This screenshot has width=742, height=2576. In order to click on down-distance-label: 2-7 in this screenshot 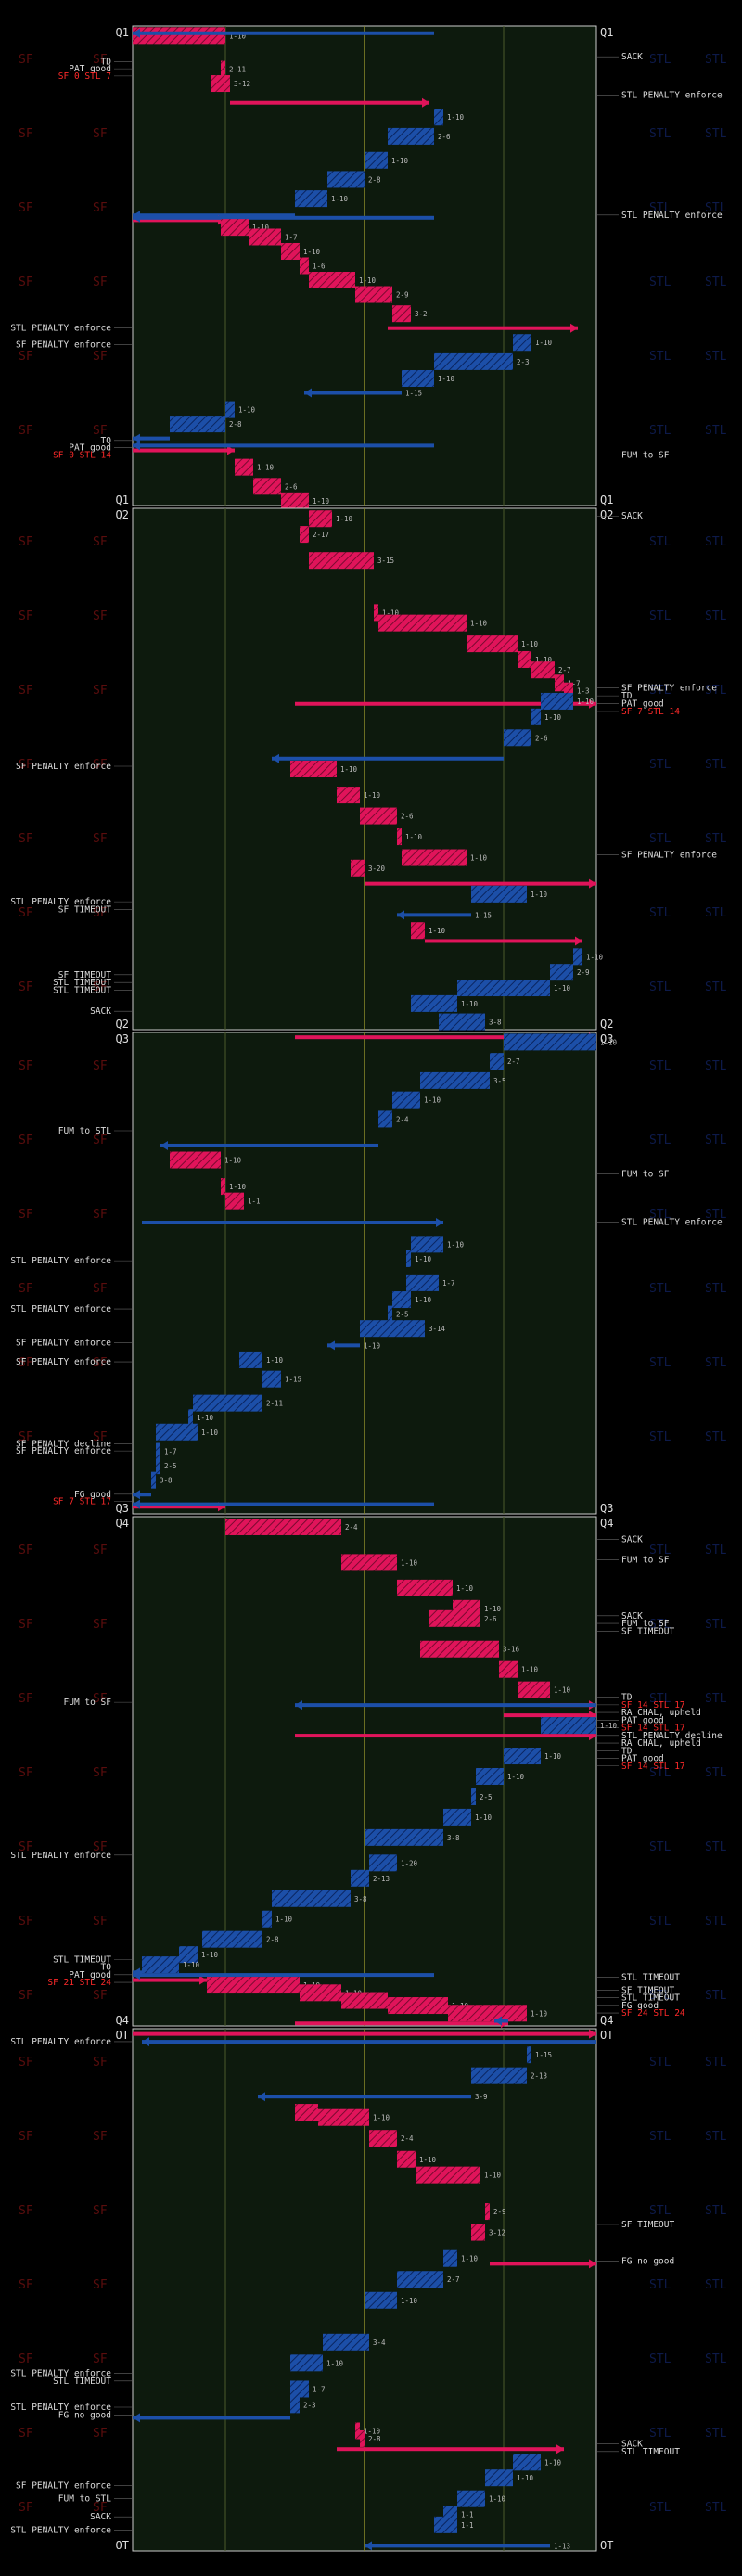, I will do `click(513, 1061)`.